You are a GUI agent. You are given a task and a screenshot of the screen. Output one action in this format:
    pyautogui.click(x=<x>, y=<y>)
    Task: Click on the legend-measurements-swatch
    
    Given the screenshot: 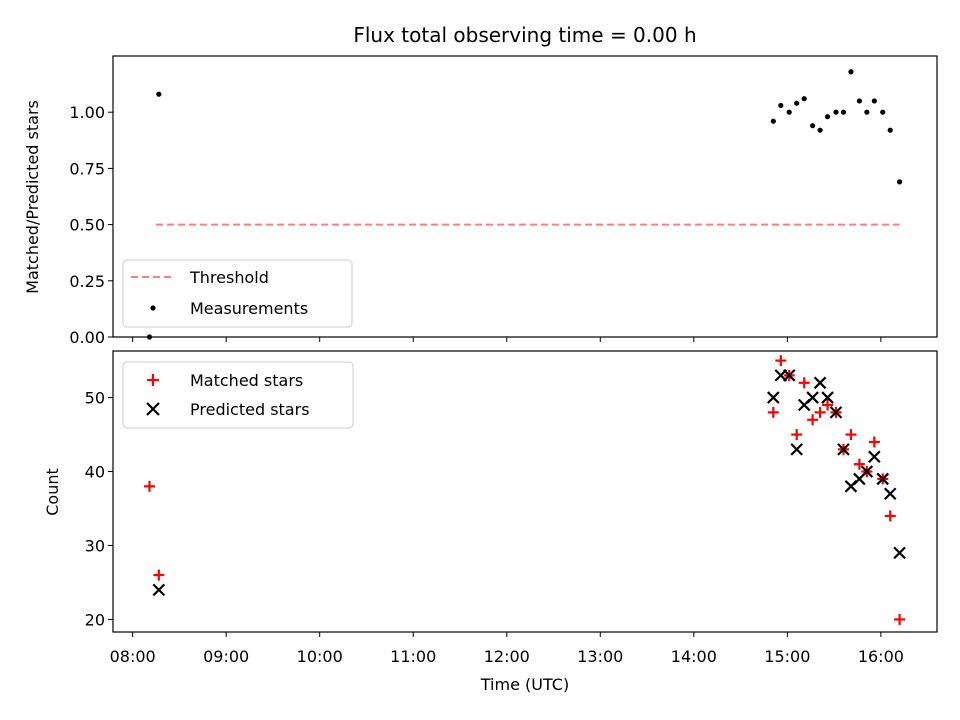 What is the action you would take?
    pyautogui.click(x=153, y=308)
    